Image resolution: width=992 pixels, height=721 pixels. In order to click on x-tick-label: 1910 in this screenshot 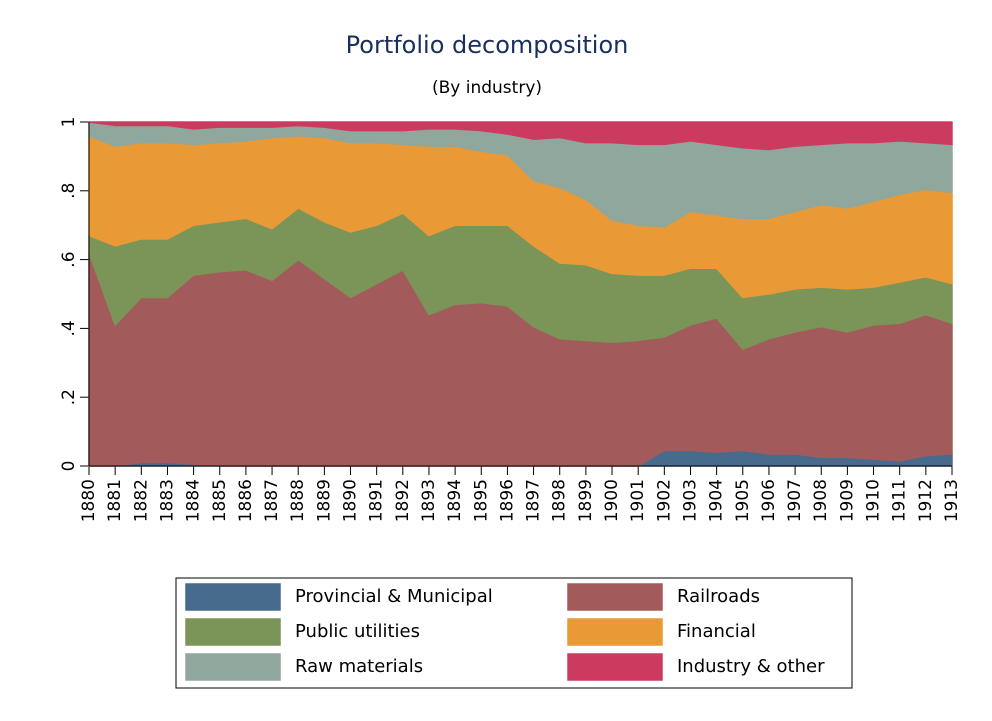, I will do `click(874, 500)`.